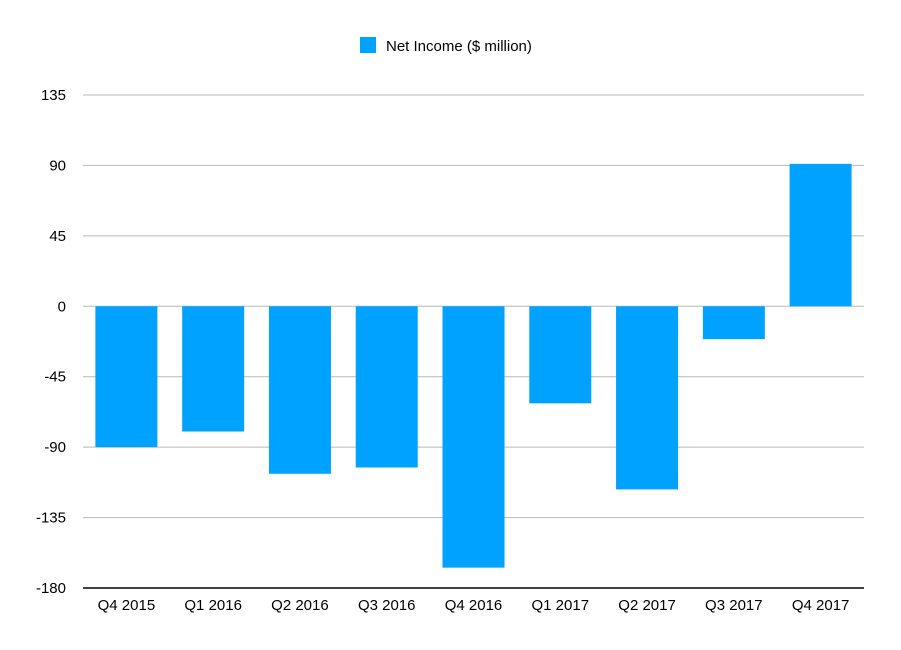  What do you see at coordinates (368, 45) in the screenshot?
I see `legend-swatch` at bounding box center [368, 45].